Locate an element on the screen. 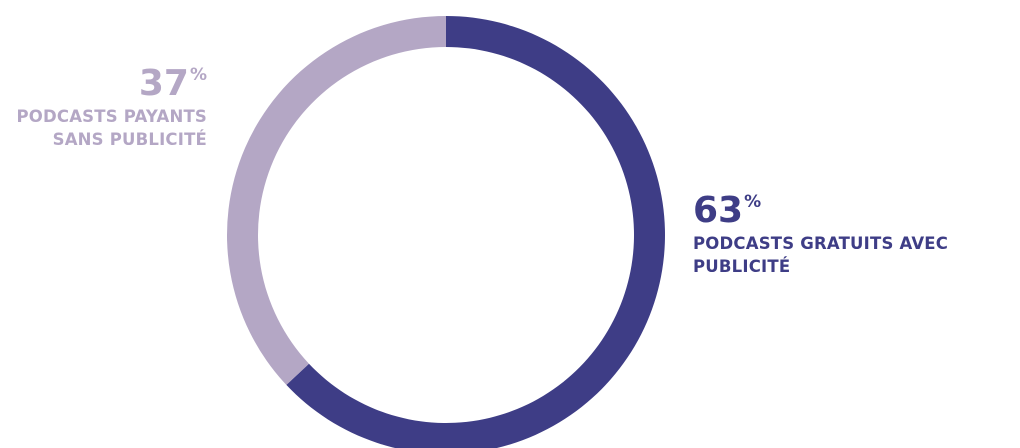  slice-caption-paid: PODCASTS PAYANTS SANS PUBLICITÉ is located at coordinates (107, 128).